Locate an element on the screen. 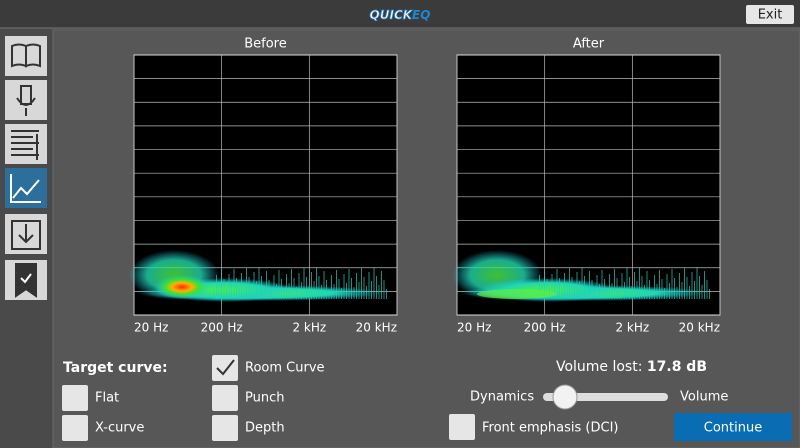 This screenshot has height=448, width=800. logo-accent: EQ is located at coordinates (421, 15).